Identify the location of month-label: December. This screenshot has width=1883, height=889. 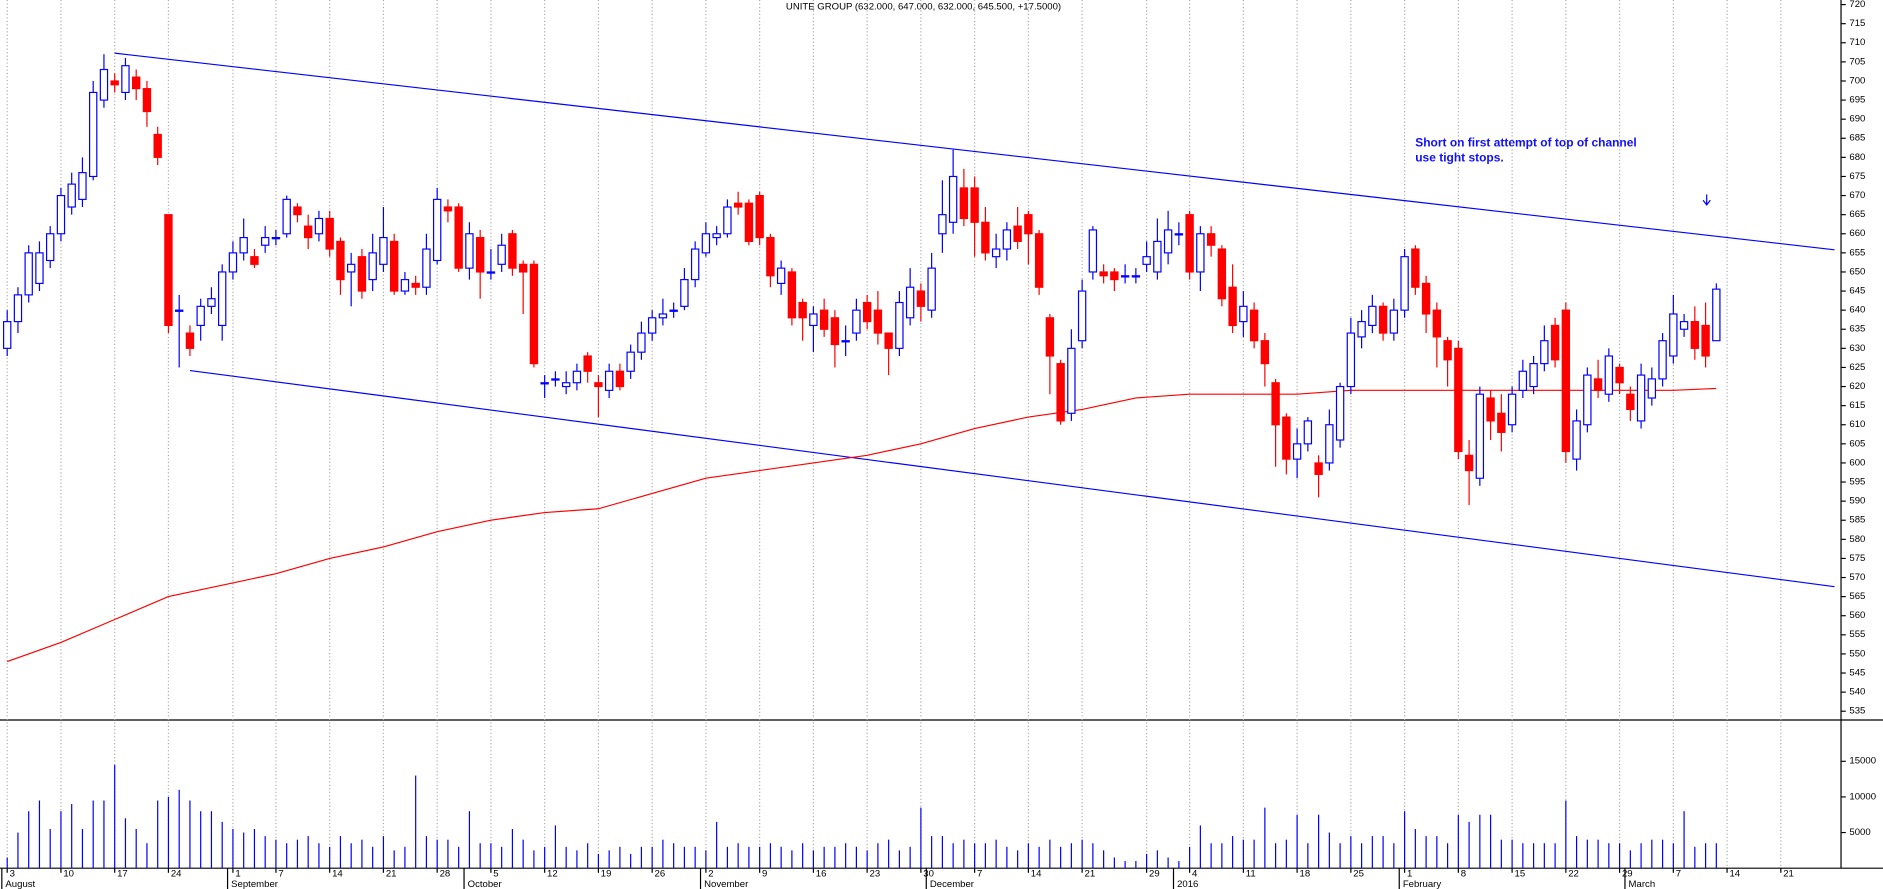
(952, 883).